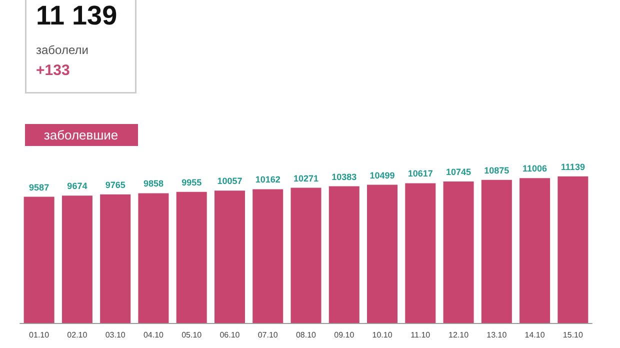 This screenshot has height=348, width=620. What do you see at coordinates (459, 335) in the screenshot?
I see `x-tick-label: 12.10` at bounding box center [459, 335].